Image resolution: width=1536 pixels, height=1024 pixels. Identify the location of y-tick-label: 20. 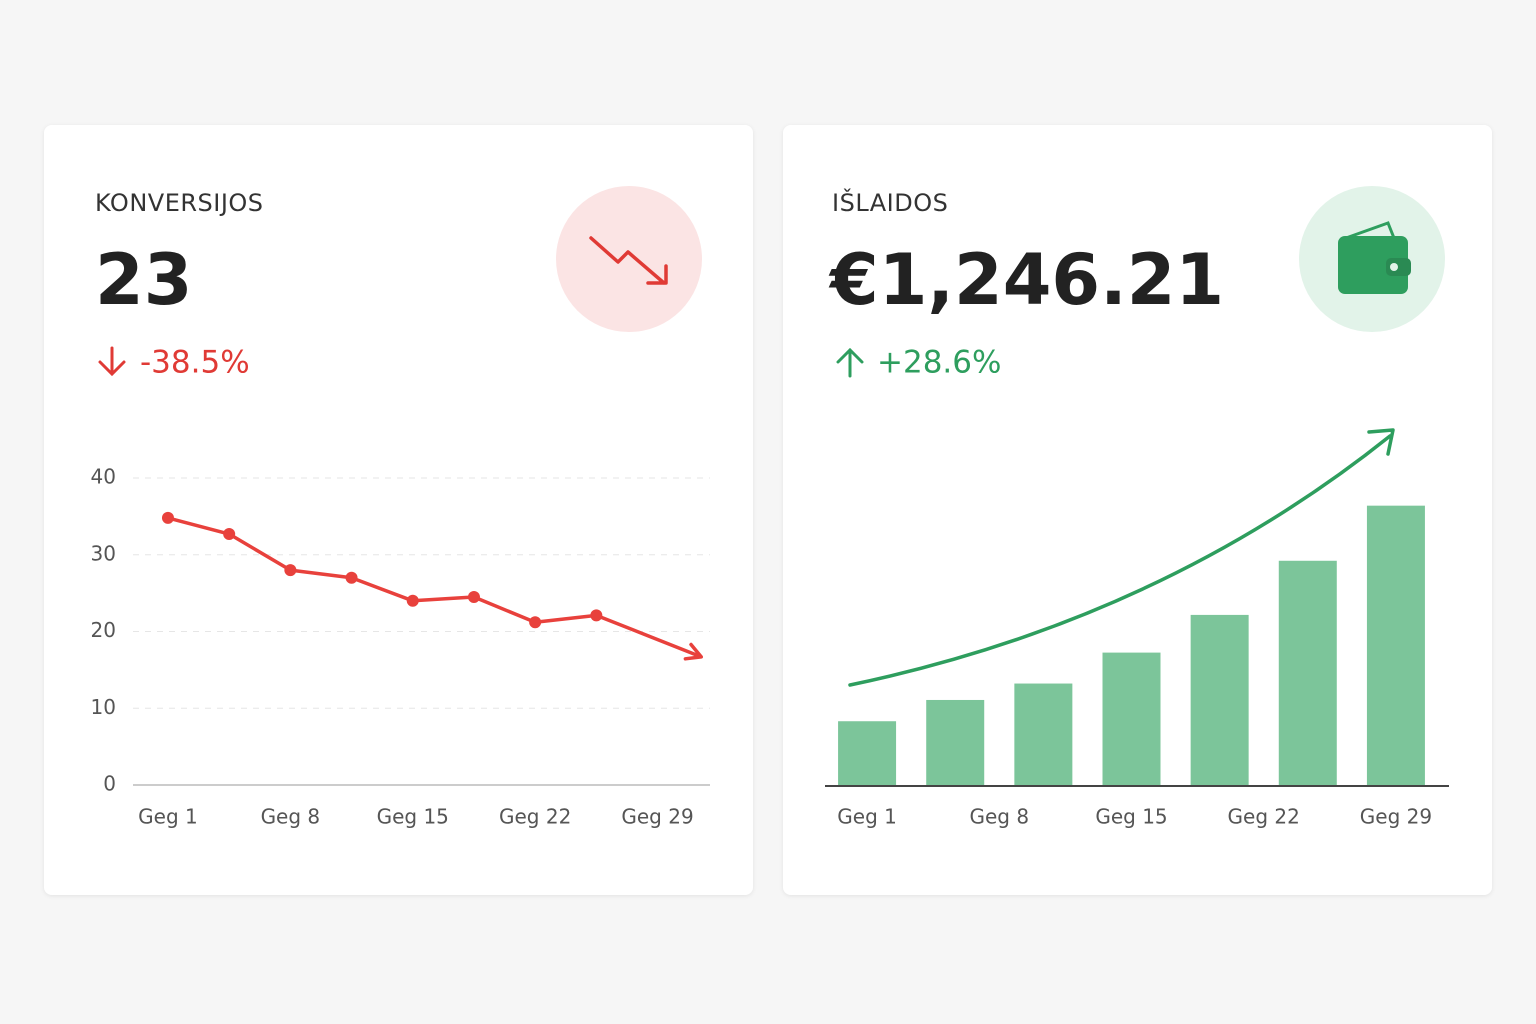
(103, 630).